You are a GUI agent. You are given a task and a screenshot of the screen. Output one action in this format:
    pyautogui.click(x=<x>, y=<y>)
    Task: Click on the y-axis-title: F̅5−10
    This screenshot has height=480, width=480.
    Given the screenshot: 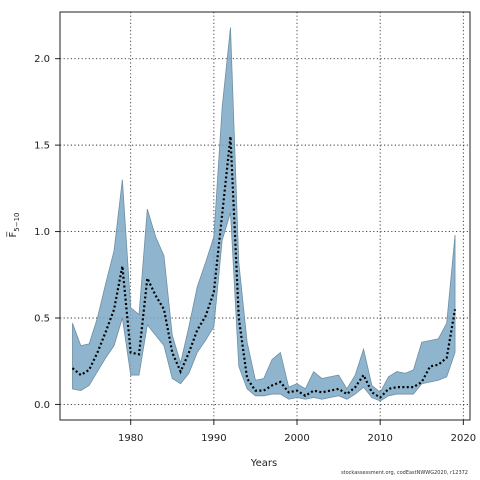 What is the action you would take?
    pyautogui.click(x=13, y=225)
    